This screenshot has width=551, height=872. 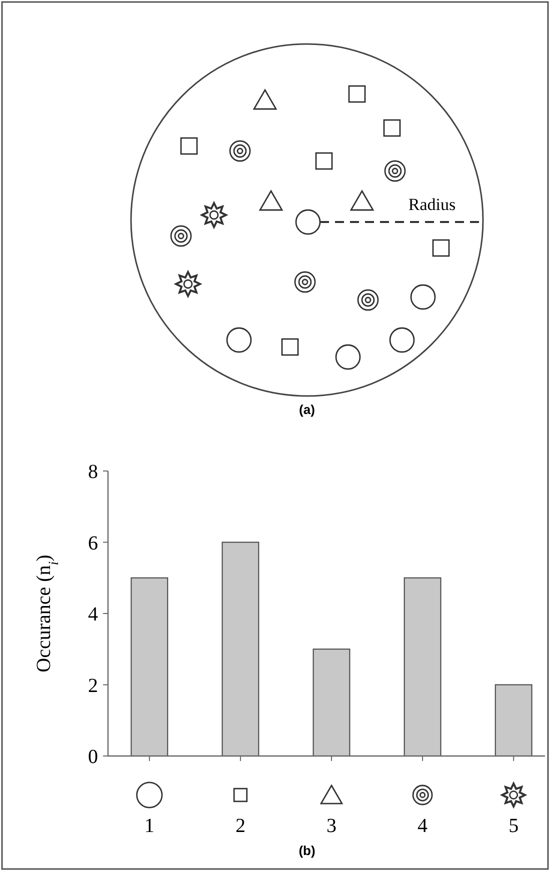 I want to click on x-tick-label: 2, so click(x=240, y=826).